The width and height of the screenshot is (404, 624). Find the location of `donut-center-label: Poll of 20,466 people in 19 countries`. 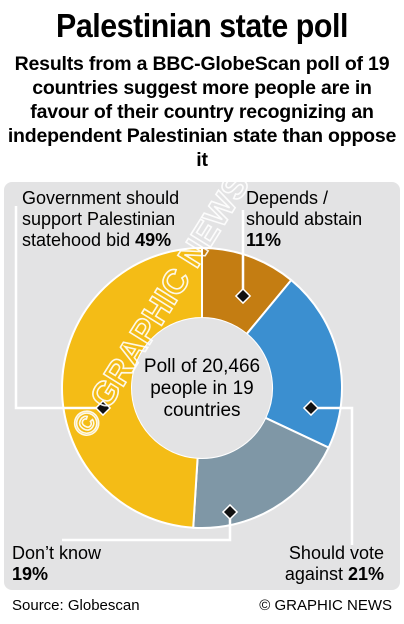

donut-center-label: Poll of 20,466 people in 19 countries is located at coordinates (202, 388).